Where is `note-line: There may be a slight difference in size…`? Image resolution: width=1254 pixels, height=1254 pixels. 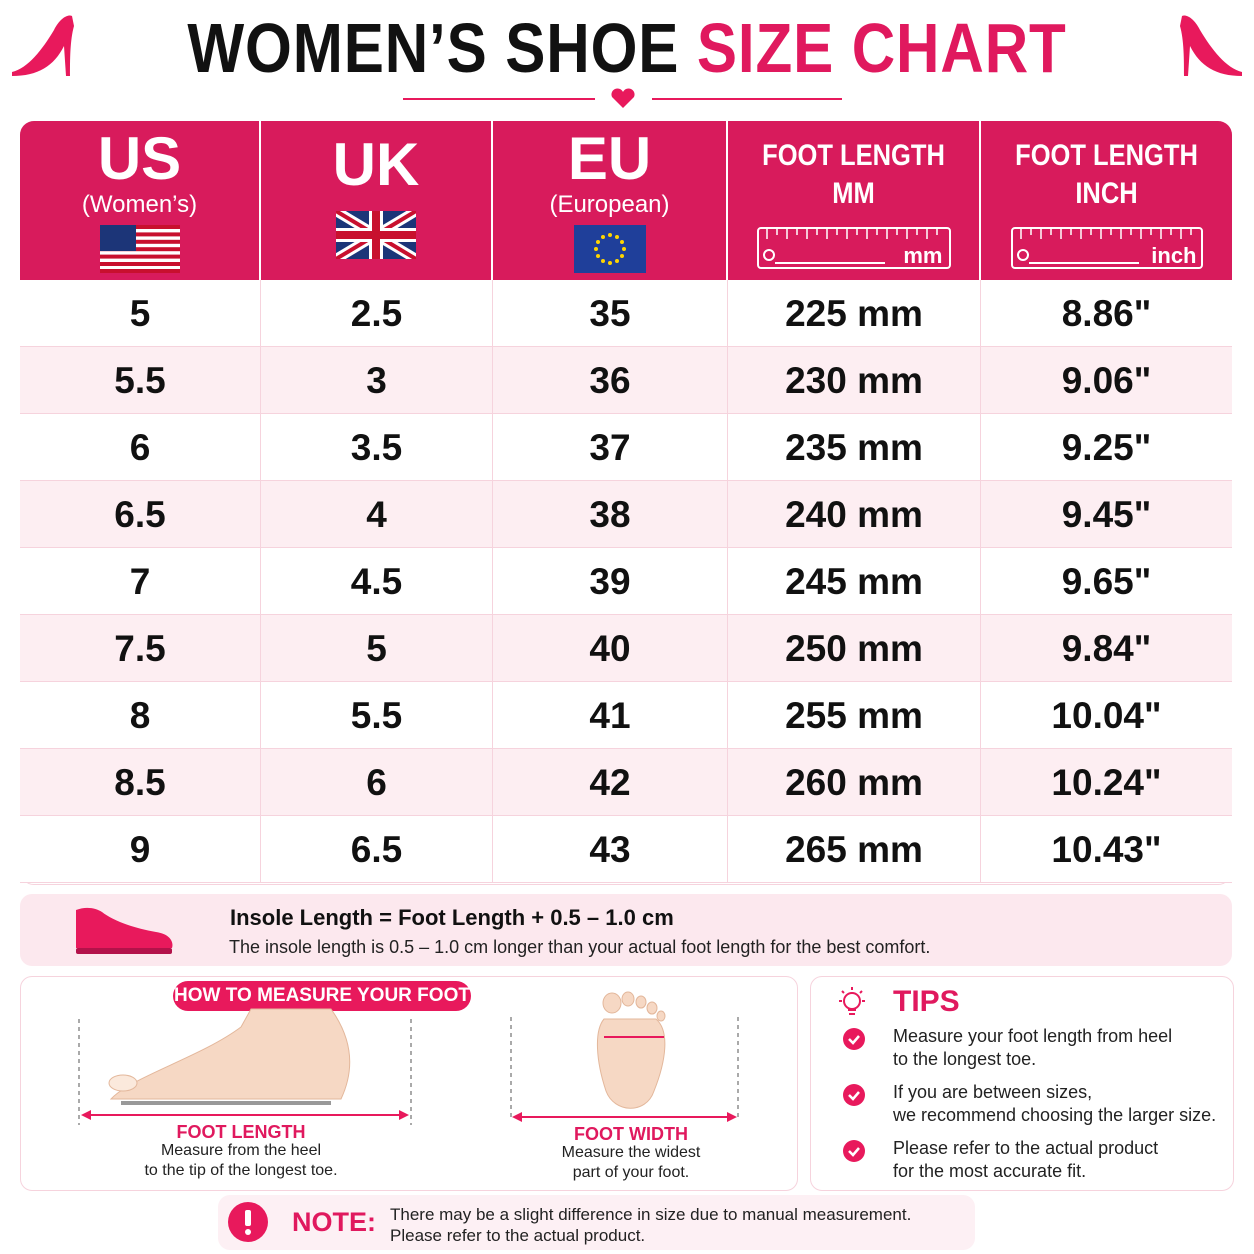
note-line: There may be a slight difference in size… is located at coordinates (651, 1214).